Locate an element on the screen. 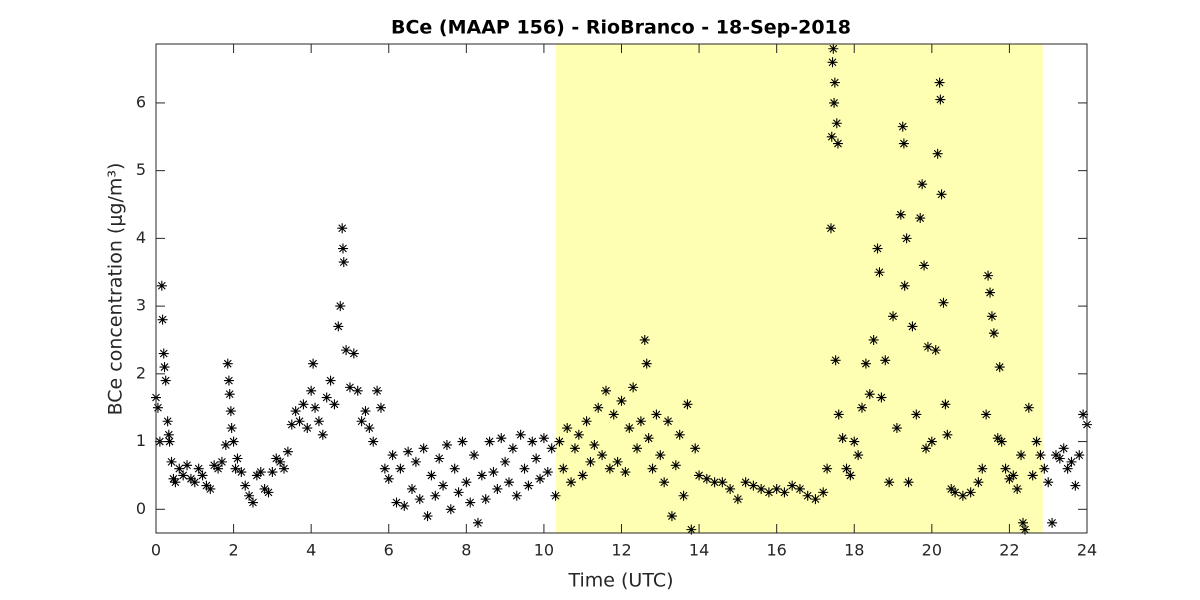 The height and width of the screenshot is (600, 1200). x-tick-label: 20 is located at coordinates (932, 550).